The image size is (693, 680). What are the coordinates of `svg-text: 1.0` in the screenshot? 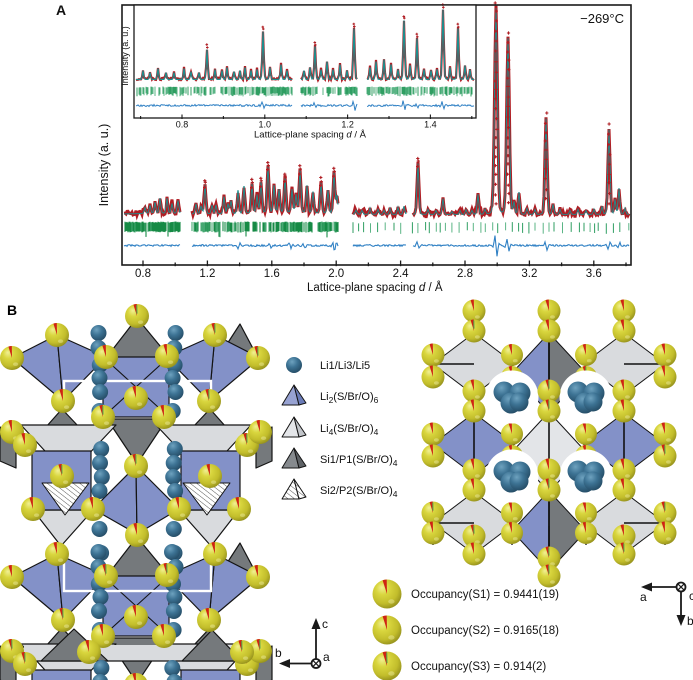 It's located at (265, 125).